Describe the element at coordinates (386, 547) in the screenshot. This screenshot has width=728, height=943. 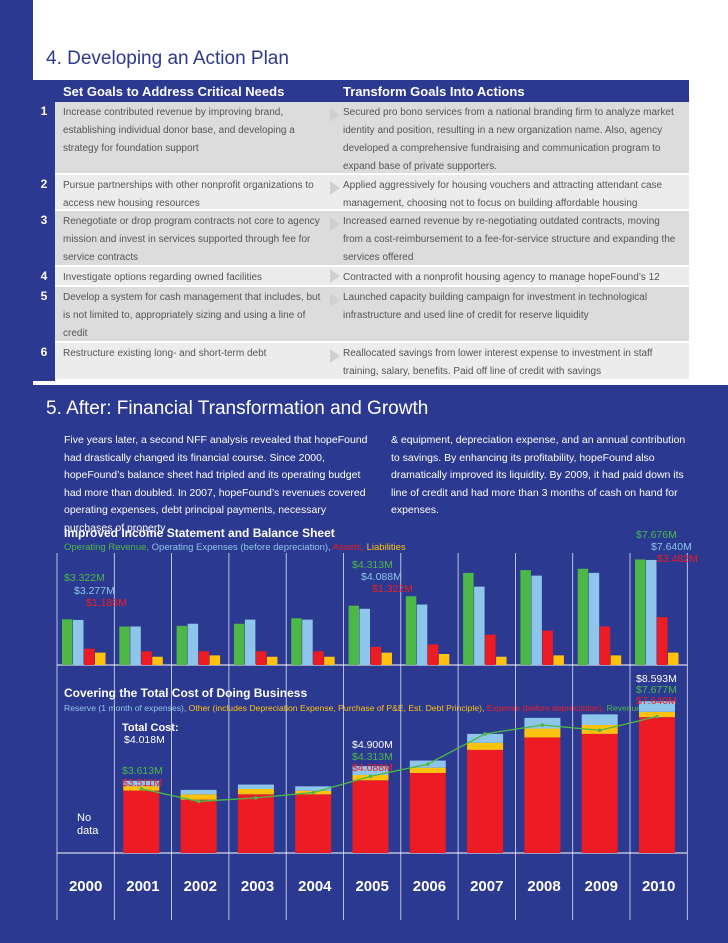
I see `legend-liabilities: Liabilities` at that location.